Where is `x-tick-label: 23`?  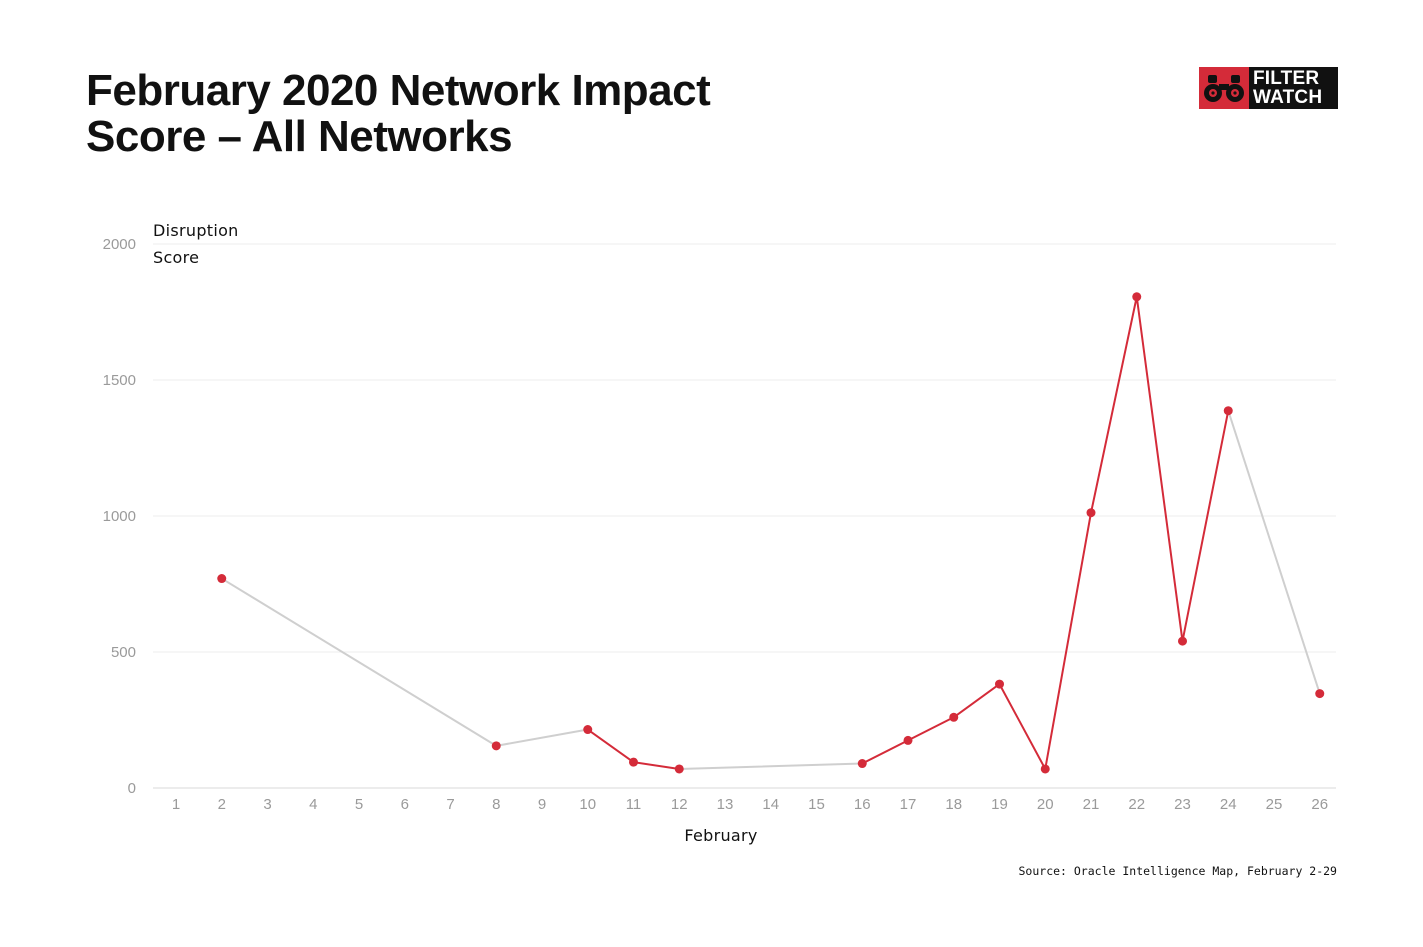 x-tick-label: 23 is located at coordinates (1182, 804).